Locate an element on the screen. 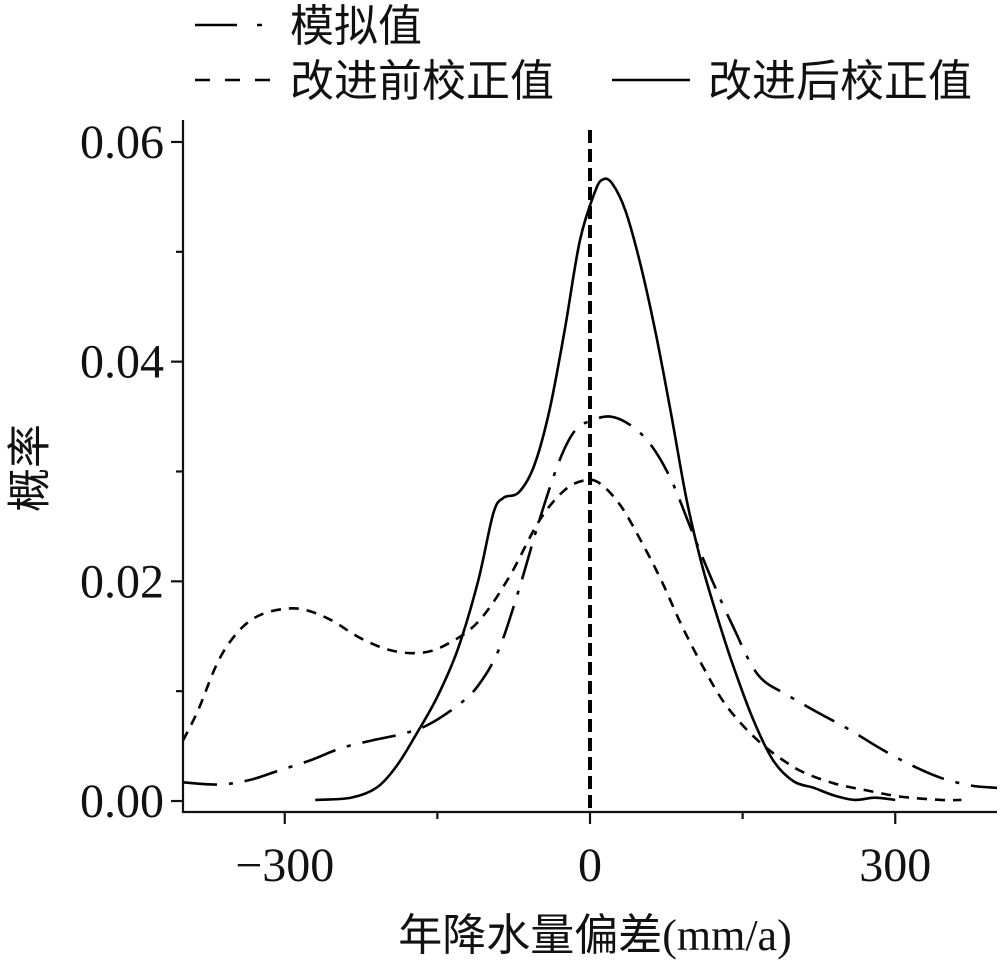  x-axis-ticks is located at coordinates (590, 818).